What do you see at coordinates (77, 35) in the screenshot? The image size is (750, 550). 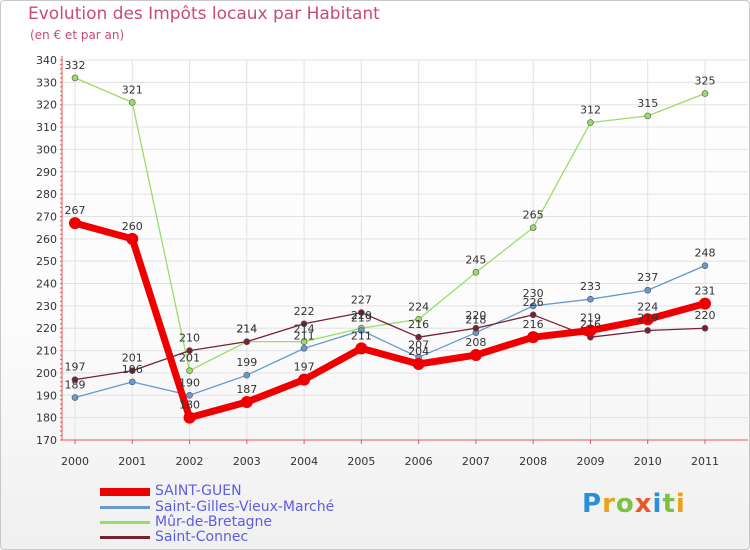 I see `chart-subtitle: (en € et par an)` at bounding box center [77, 35].